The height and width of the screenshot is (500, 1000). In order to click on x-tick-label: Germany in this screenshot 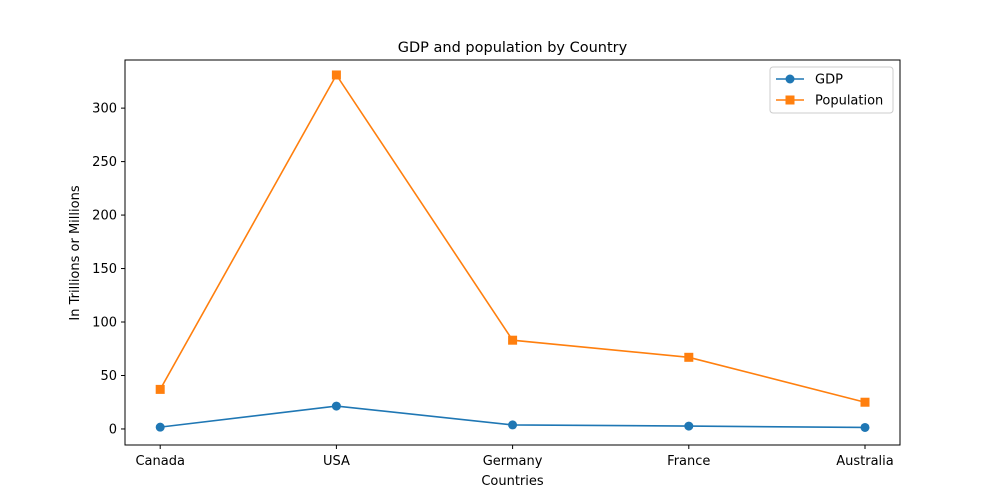, I will do `click(513, 461)`.